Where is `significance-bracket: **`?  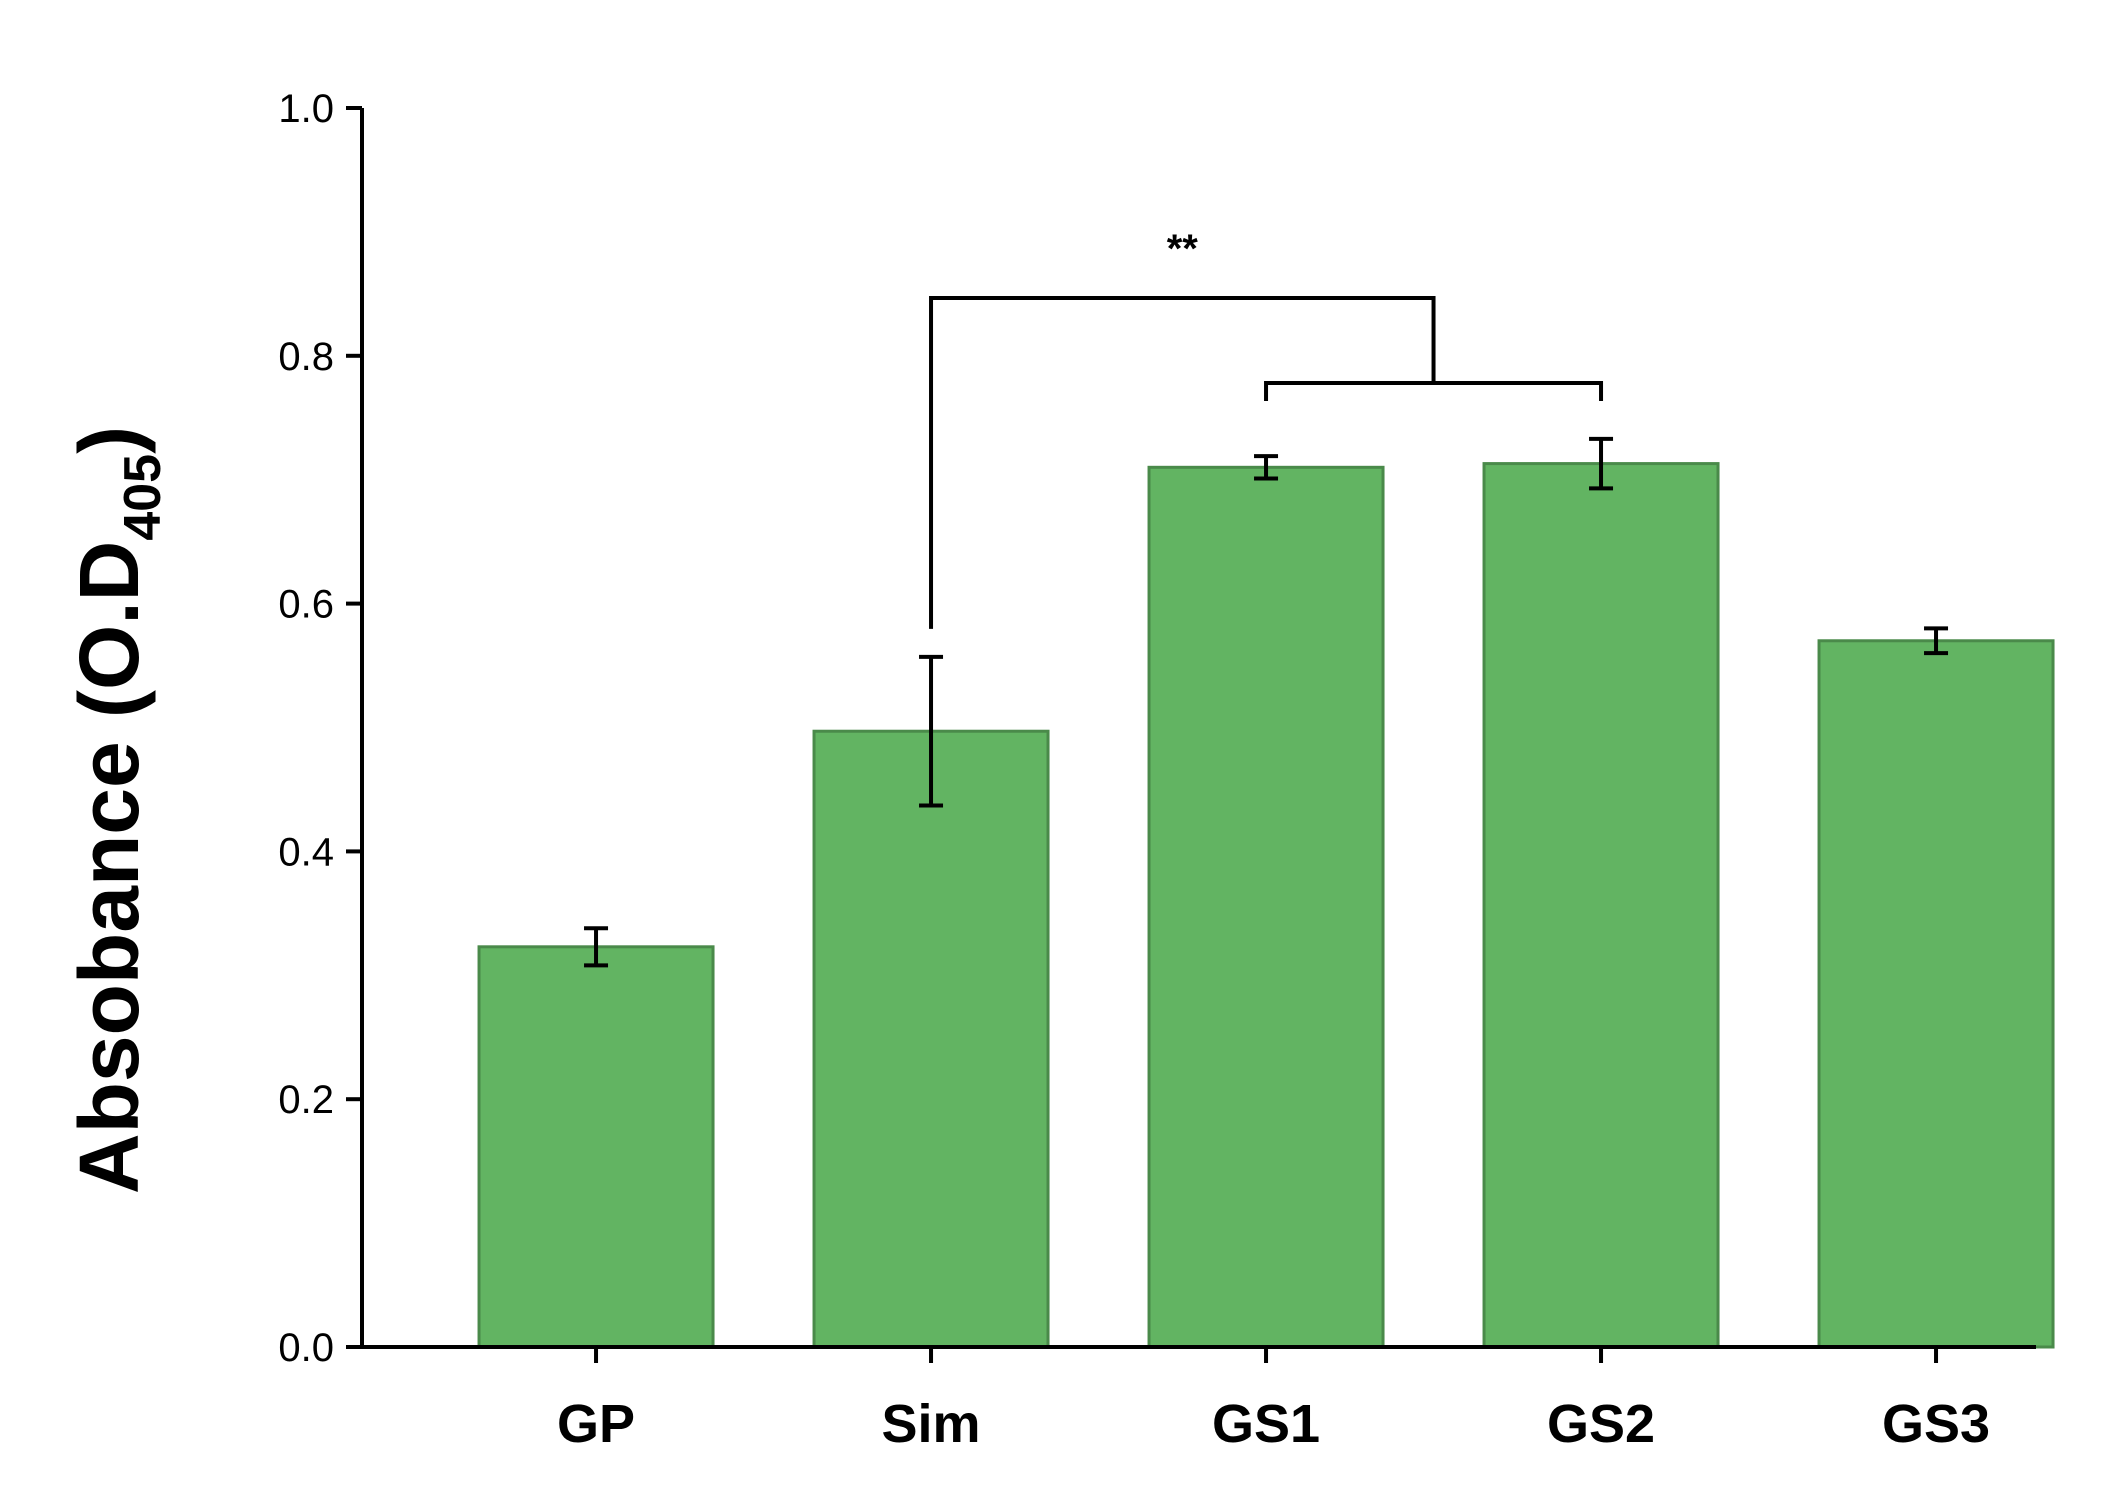
significance-bracket: ** is located at coordinates (1266, 428).